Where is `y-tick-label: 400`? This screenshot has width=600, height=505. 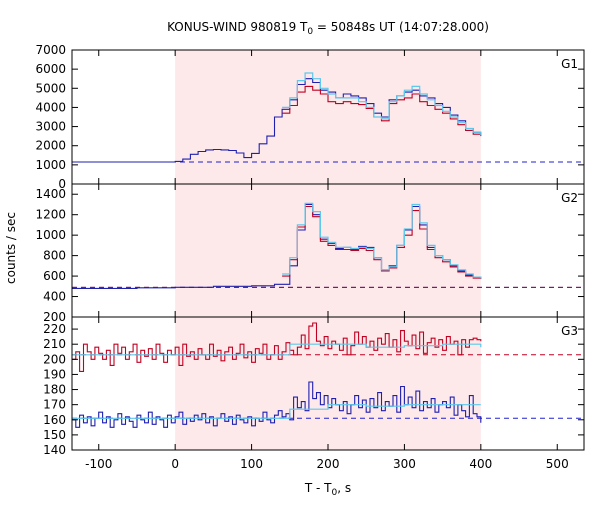
y-tick-label: 400 is located at coordinates (54, 297).